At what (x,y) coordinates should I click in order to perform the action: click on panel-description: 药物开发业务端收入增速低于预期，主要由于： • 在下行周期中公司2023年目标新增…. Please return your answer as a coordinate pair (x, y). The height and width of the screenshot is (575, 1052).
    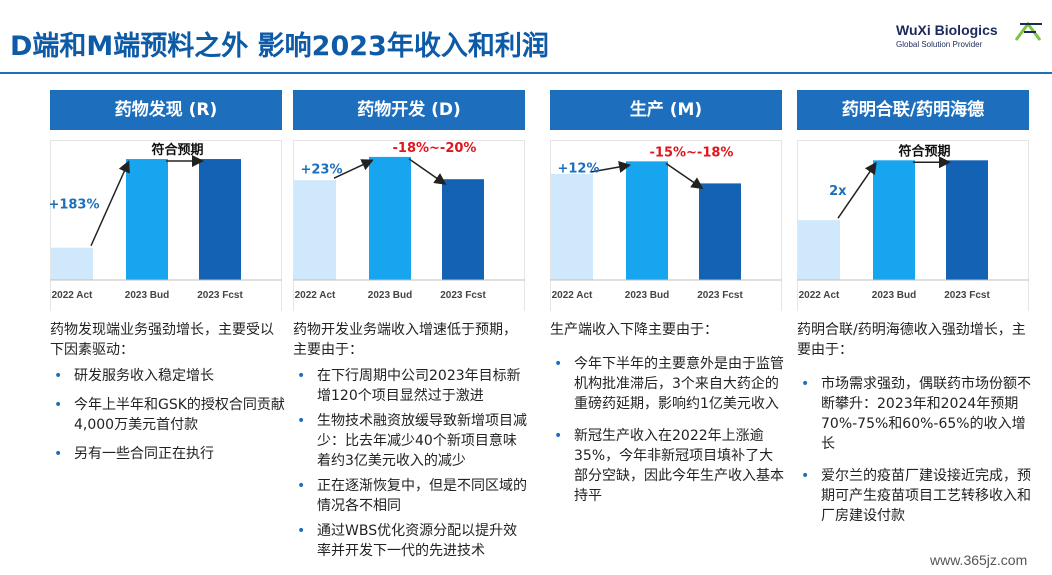
    Looking at the image, I should click on (411, 443).